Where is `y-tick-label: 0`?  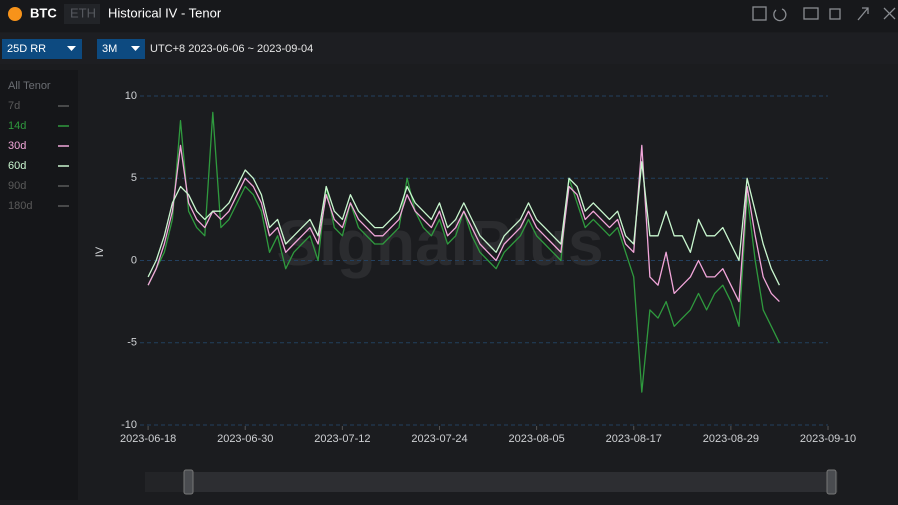
y-tick-label: 0 is located at coordinates (134, 260).